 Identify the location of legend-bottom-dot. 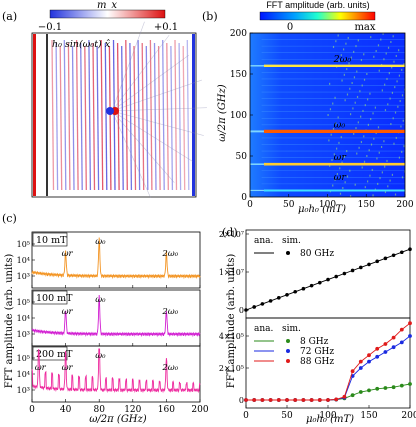
(288, 351).